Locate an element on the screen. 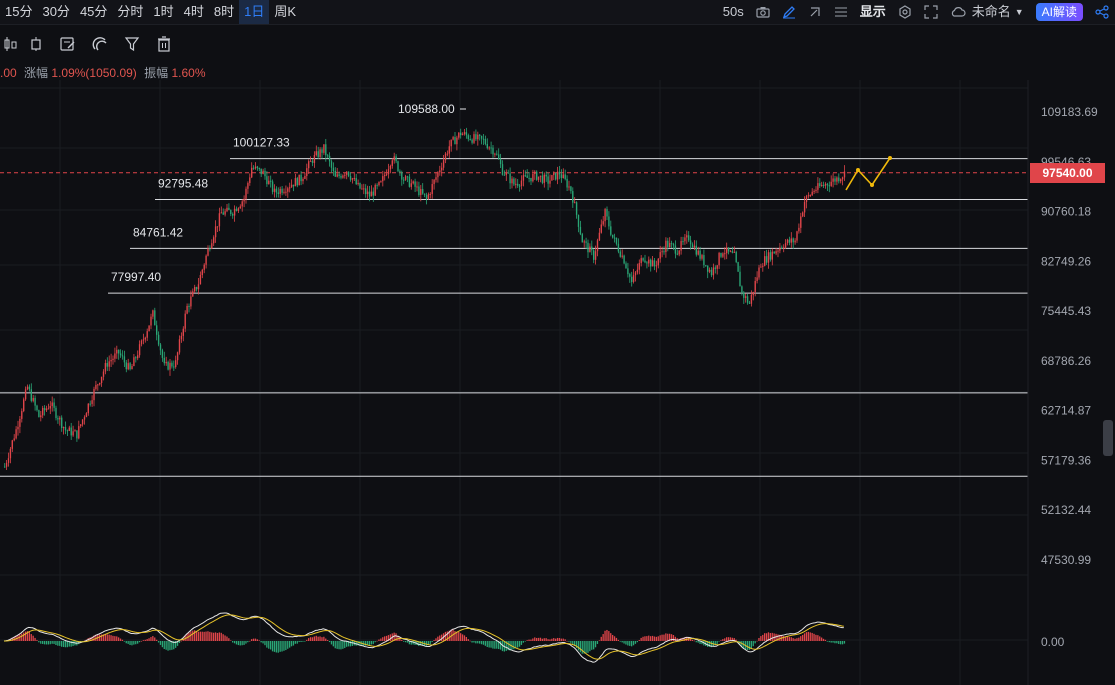  display-button: 显示 is located at coordinates (872, 11).